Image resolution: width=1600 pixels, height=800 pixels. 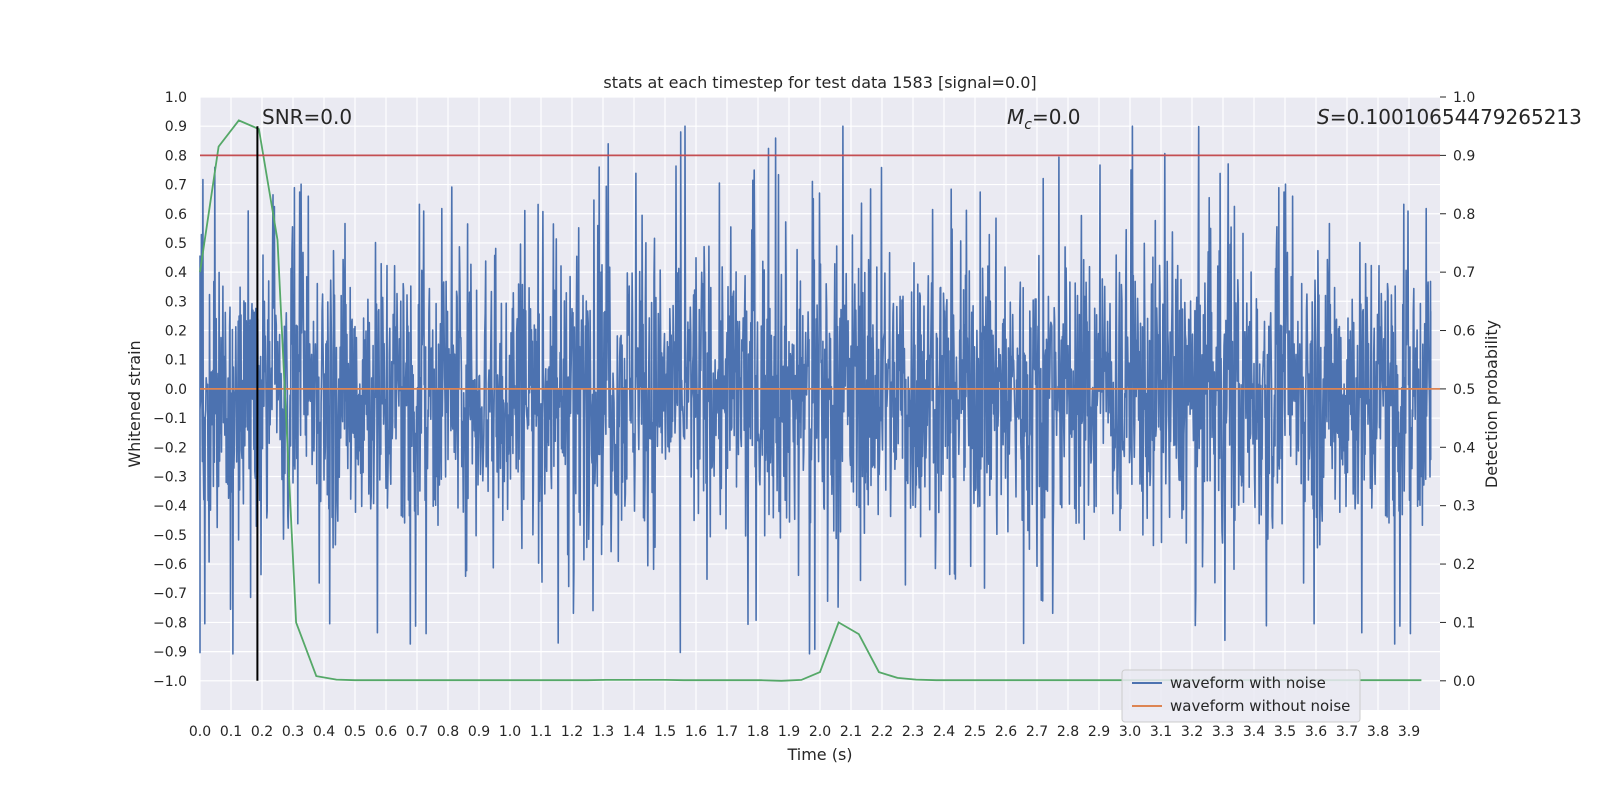 I want to click on y-tick-label: 0.2, so click(x=176, y=332).